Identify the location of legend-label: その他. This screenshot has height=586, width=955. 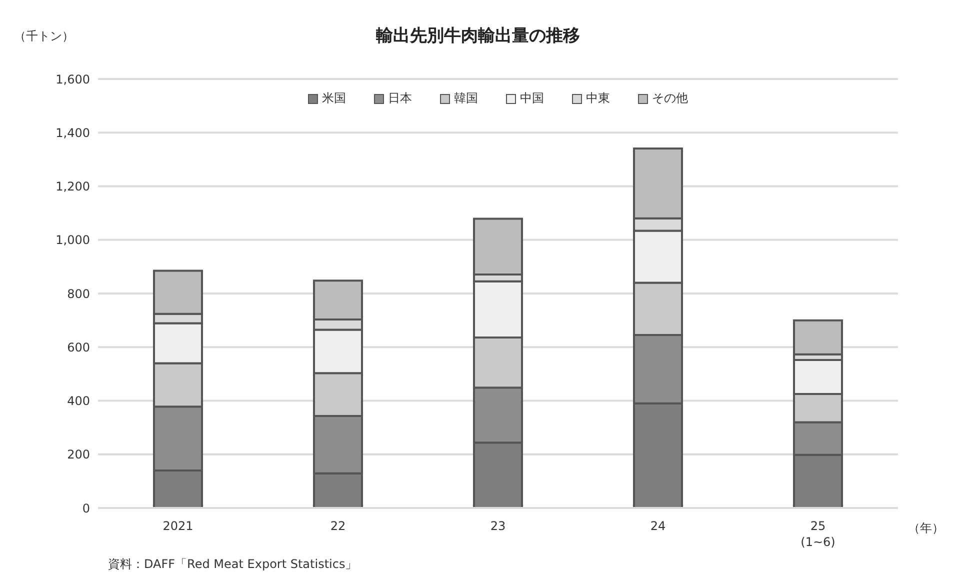
(669, 98).